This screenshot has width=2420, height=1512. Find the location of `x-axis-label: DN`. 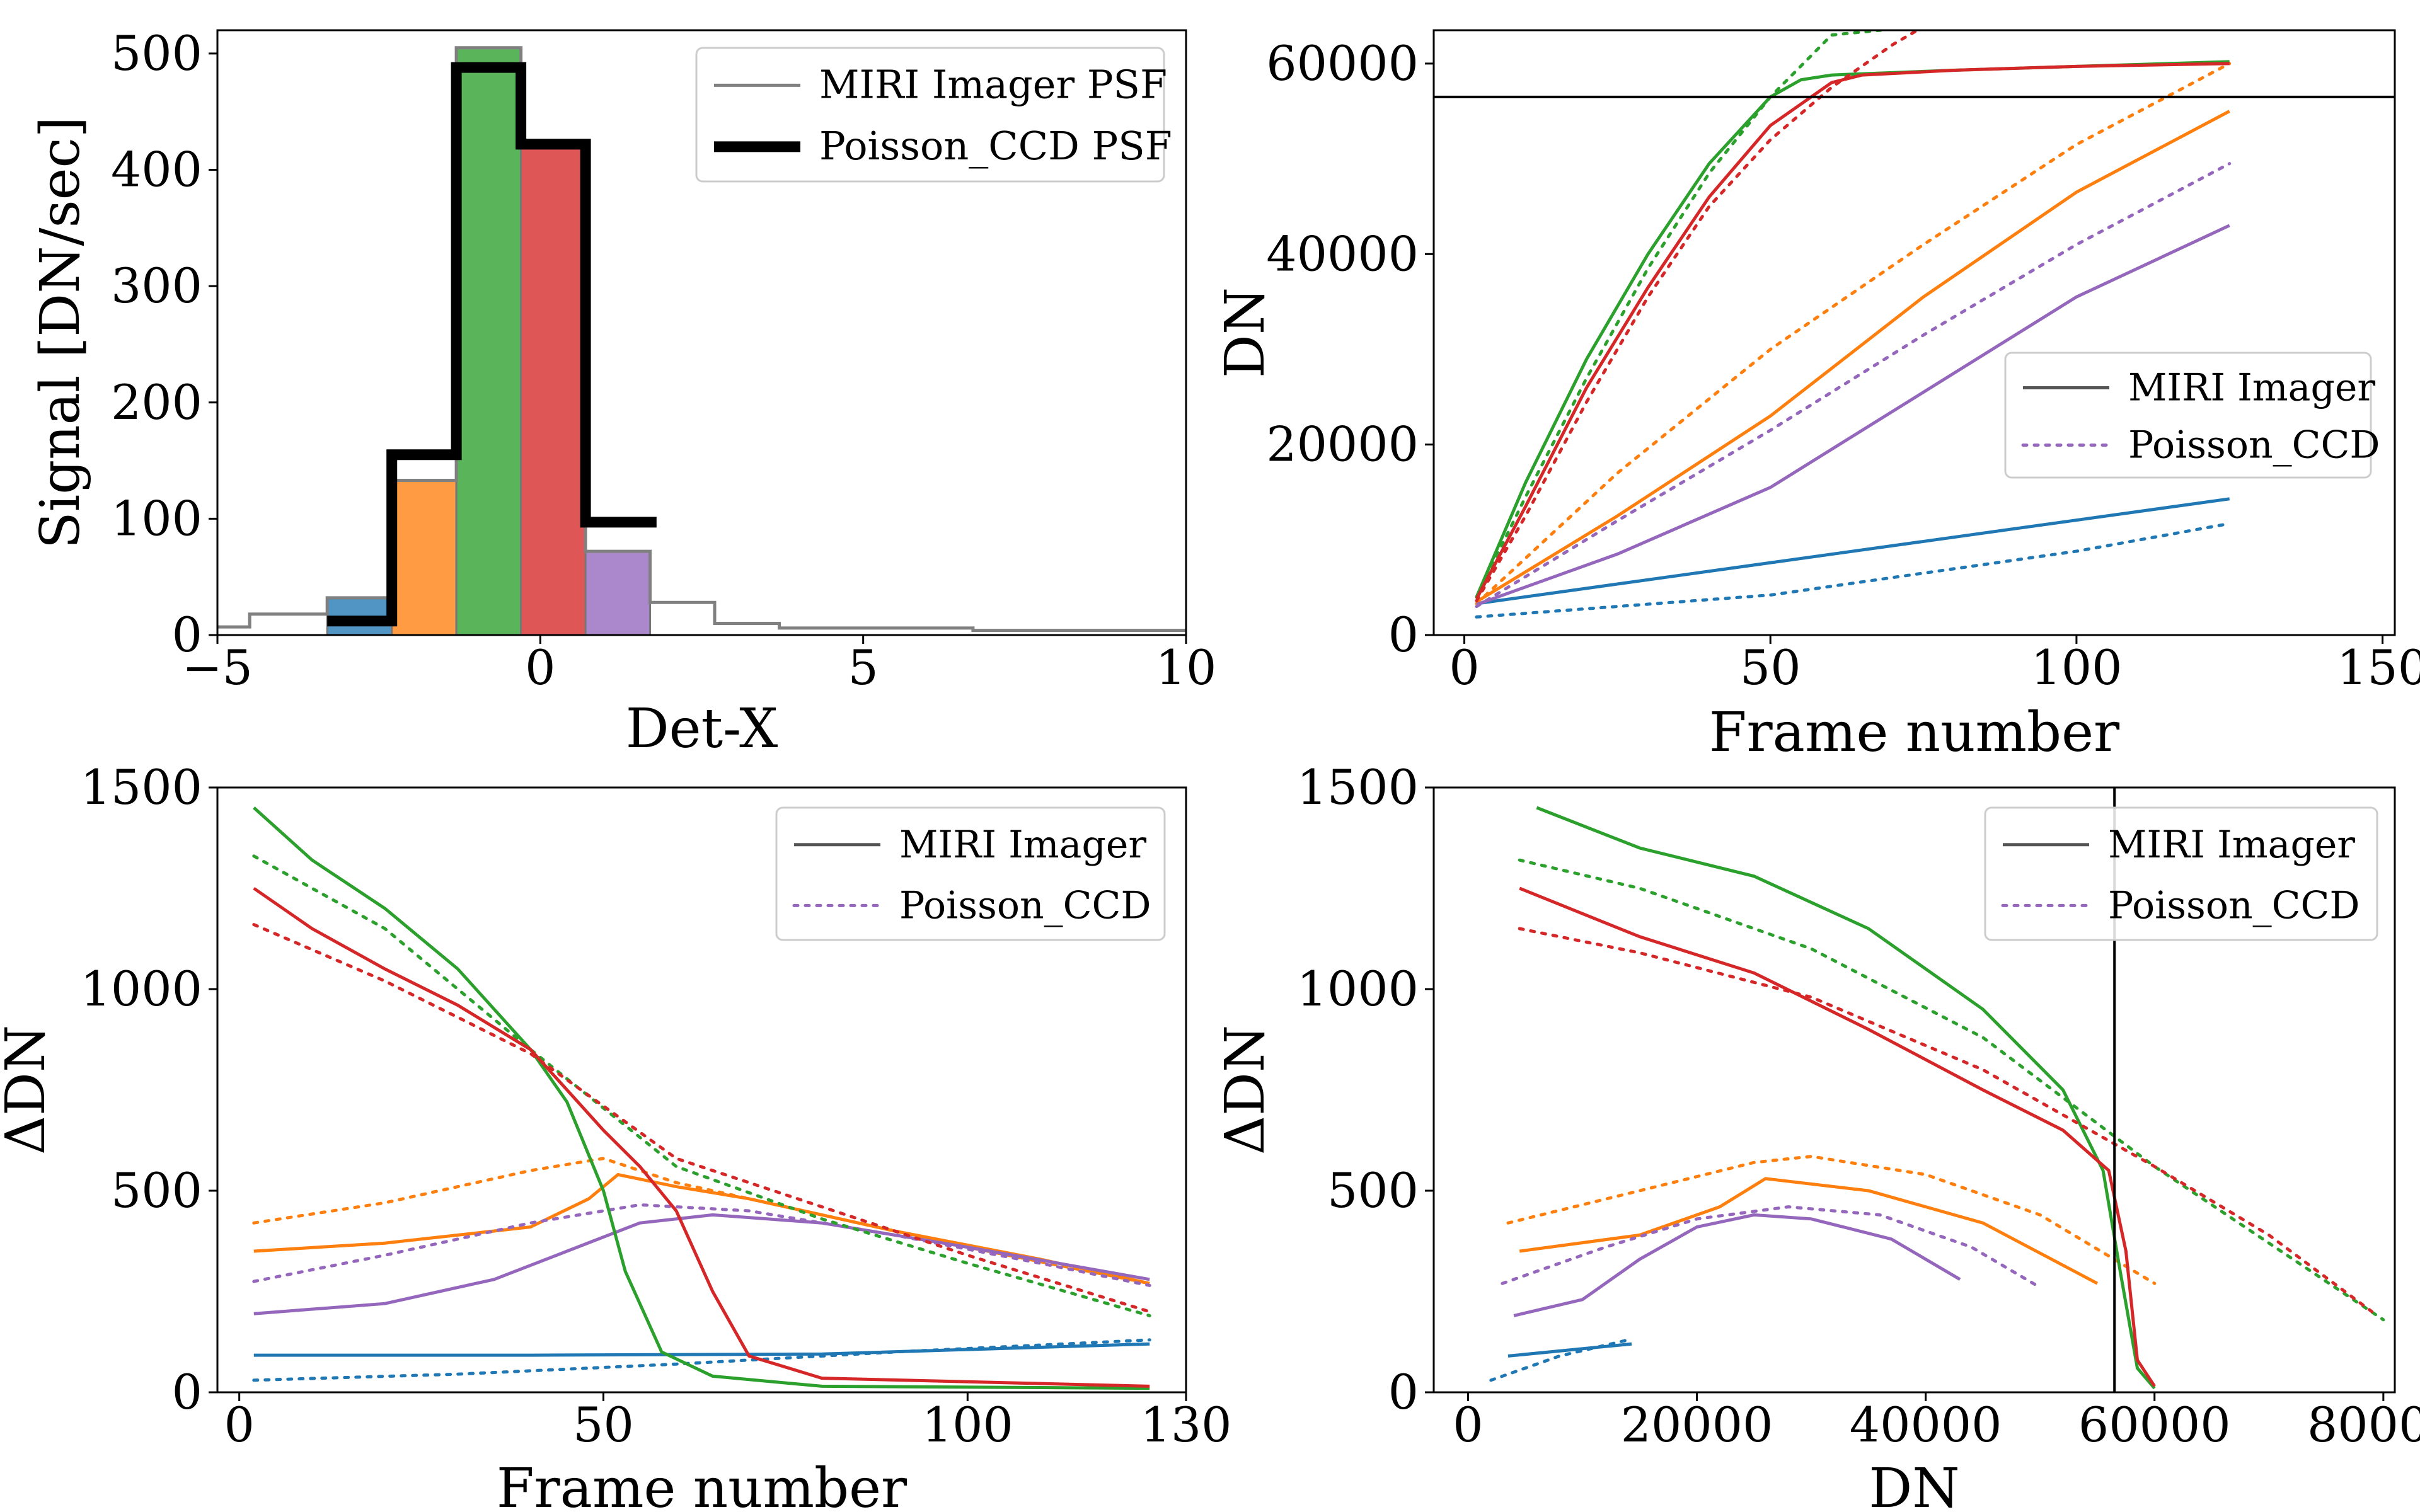

x-axis-label: DN is located at coordinates (1914, 1484).